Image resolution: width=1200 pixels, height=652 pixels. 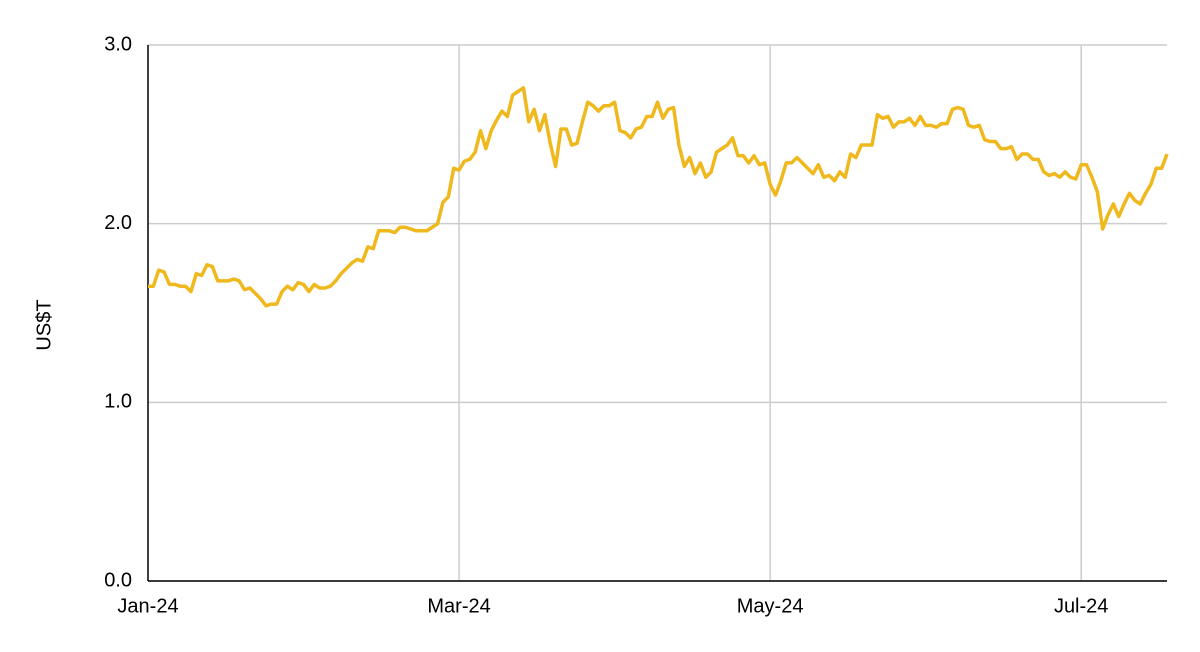 I want to click on x-tick-label: Mar-24, so click(x=458, y=606).